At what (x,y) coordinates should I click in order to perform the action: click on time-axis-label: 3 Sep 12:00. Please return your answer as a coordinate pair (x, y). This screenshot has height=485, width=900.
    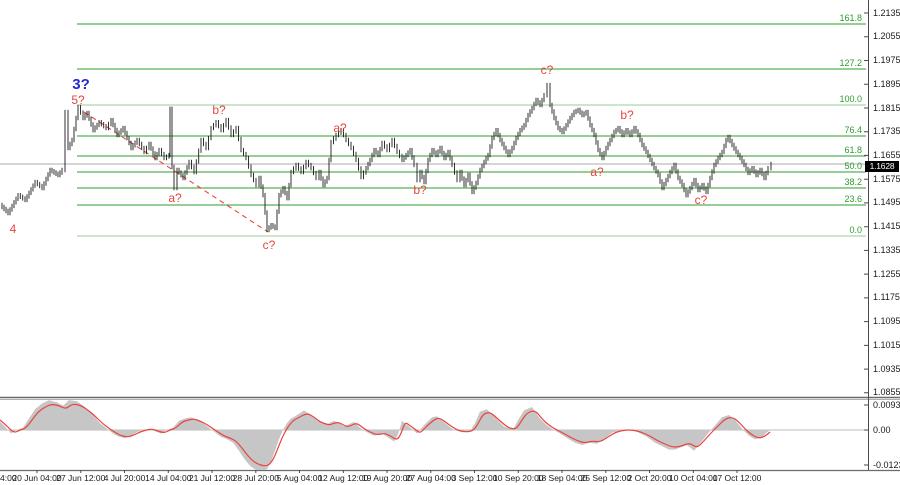
    Looking at the image, I should click on (474, 478).